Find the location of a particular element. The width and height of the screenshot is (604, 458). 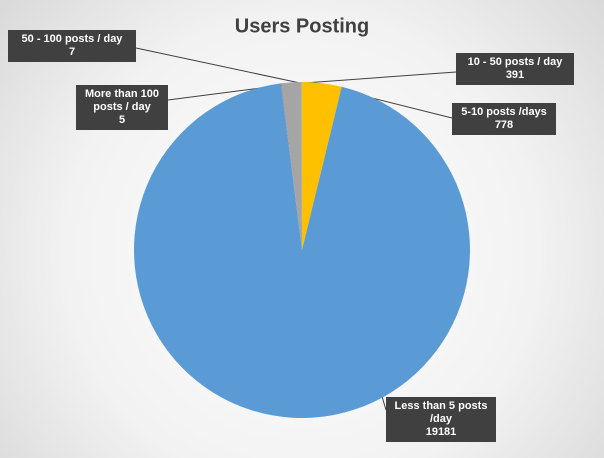

data-label: 50 - 100 posts / day 7 is located at coordinates (72, 46).